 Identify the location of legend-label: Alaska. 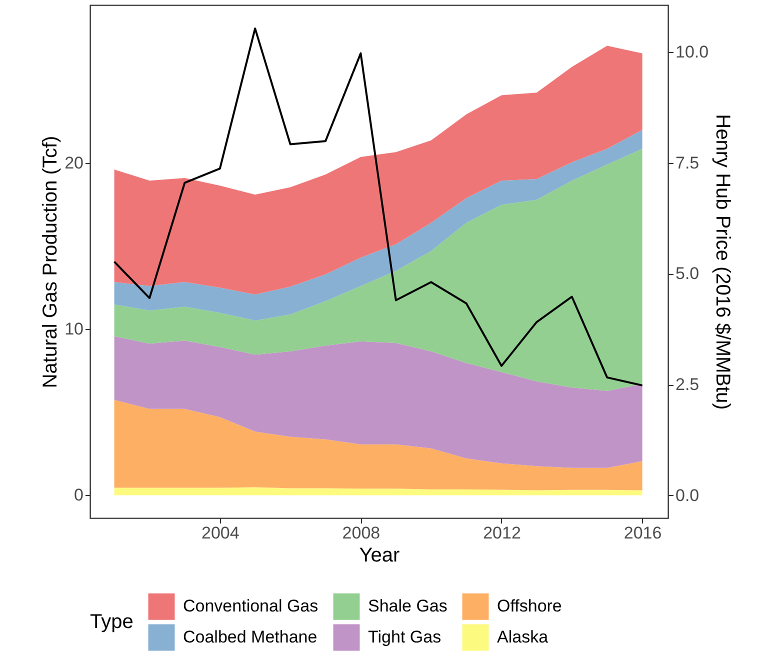
(523, 637).